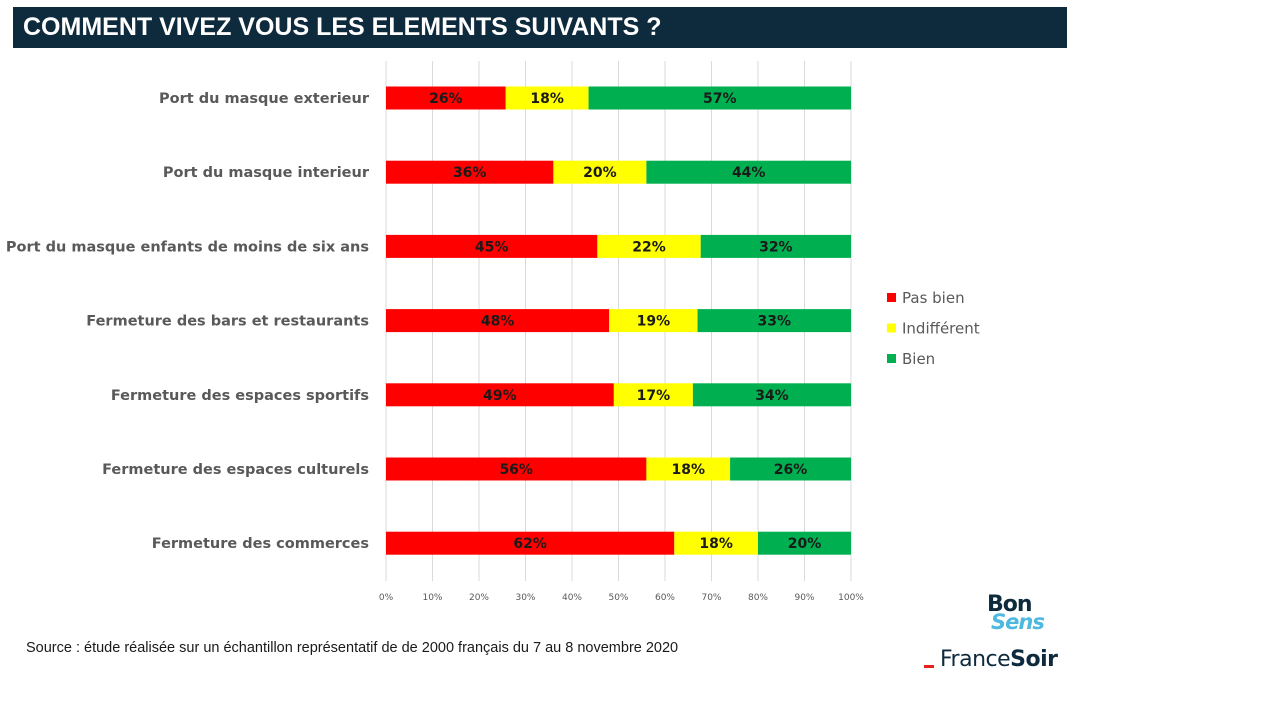 The image size is (1280, 720). I want to click on bonsens-logo-bottom: Sens, so click(1018, 622).